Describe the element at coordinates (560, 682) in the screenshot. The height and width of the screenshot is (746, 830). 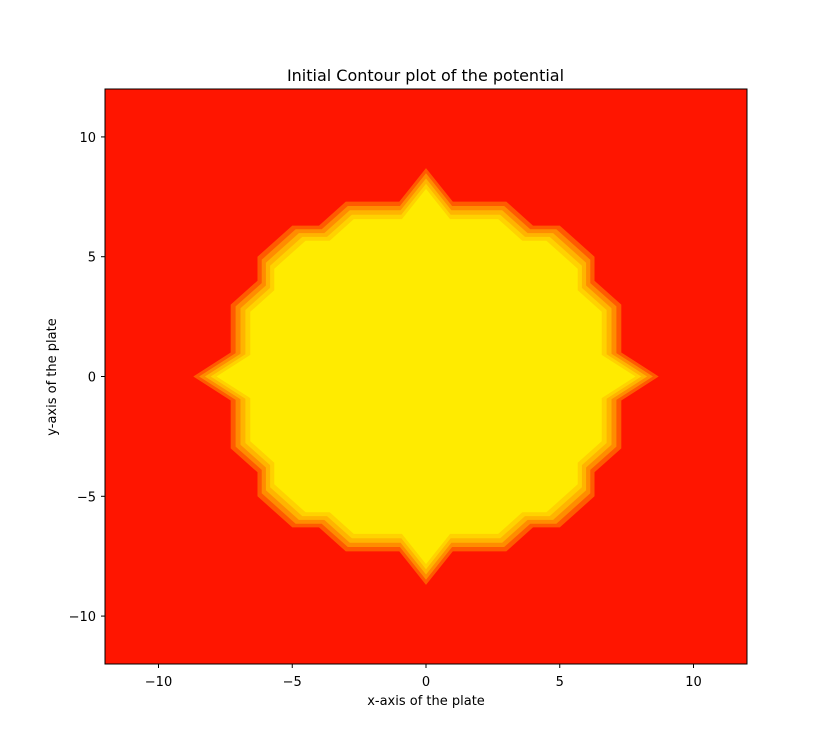
I see `x-tick-label: 5` at that location.